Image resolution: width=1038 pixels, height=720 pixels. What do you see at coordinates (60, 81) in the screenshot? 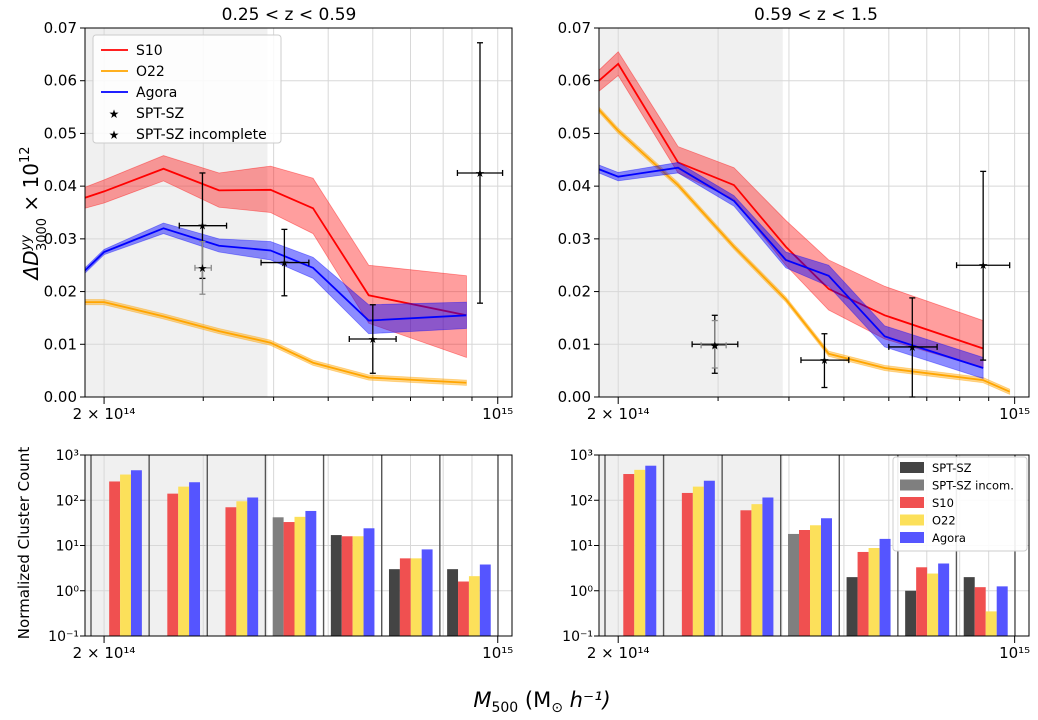
I see `y-tick-label: 0.06` at bounding box center [60, 81].